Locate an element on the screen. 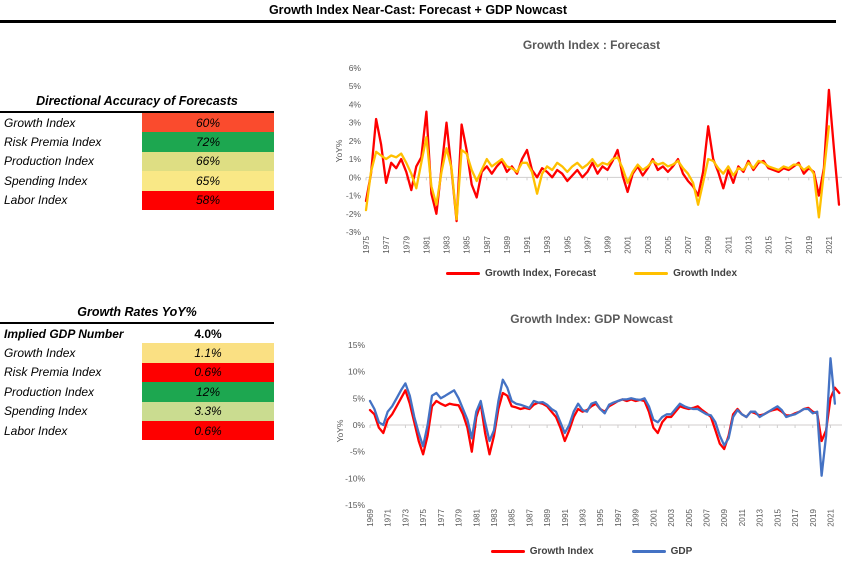 This screenshot has height=578, width=847. x-tick-label: 1977 is located at coordinates (441, 517).